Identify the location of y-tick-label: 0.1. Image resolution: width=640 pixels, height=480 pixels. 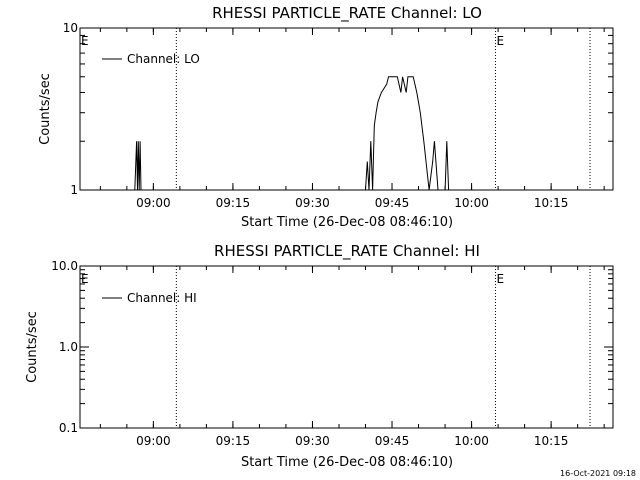
(68, 428).